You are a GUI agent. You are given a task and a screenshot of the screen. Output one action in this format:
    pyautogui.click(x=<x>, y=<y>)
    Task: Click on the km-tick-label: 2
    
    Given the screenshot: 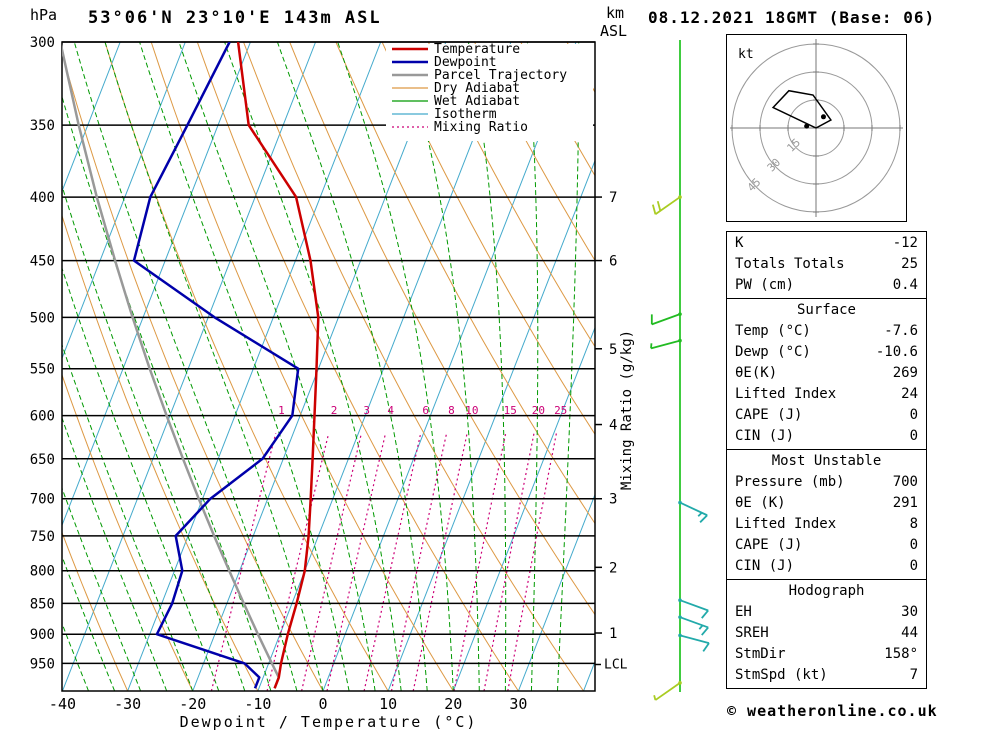 What is the action you would take?
    pyautogui.click(x=613, y=568)
    